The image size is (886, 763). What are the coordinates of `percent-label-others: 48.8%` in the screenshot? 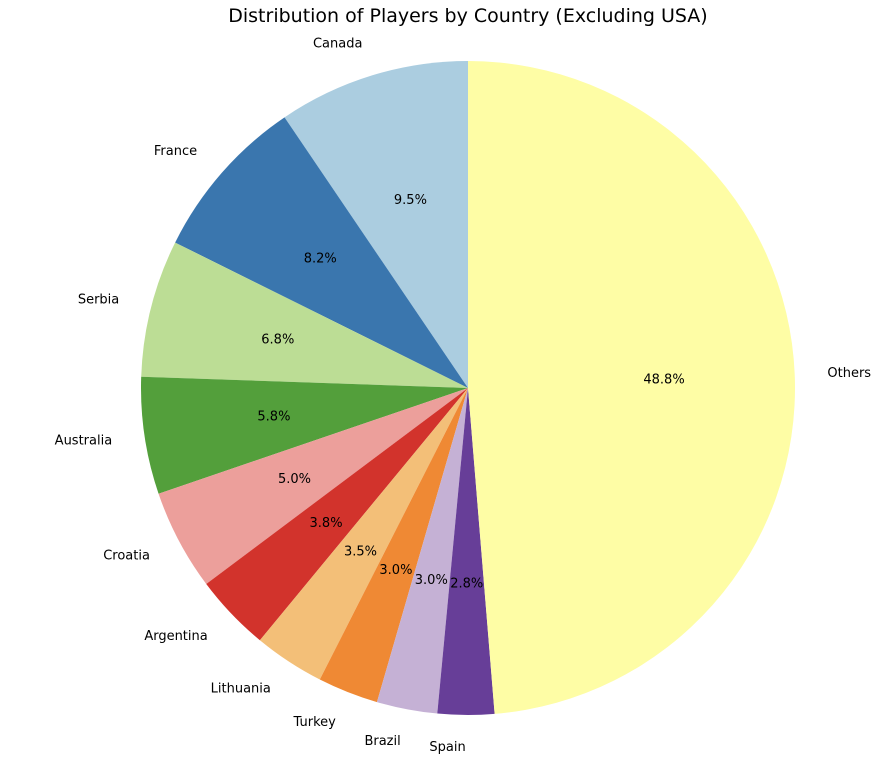 It's located at (663, 380).